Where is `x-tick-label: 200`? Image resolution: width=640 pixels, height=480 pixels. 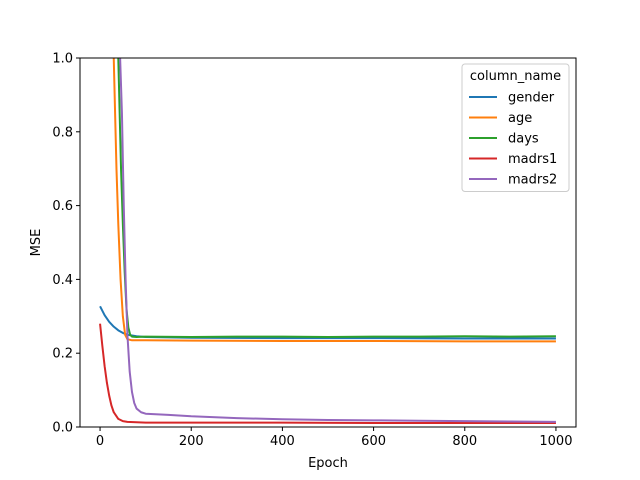
x-tick-label: 200 is located at coordinates (191, 441).